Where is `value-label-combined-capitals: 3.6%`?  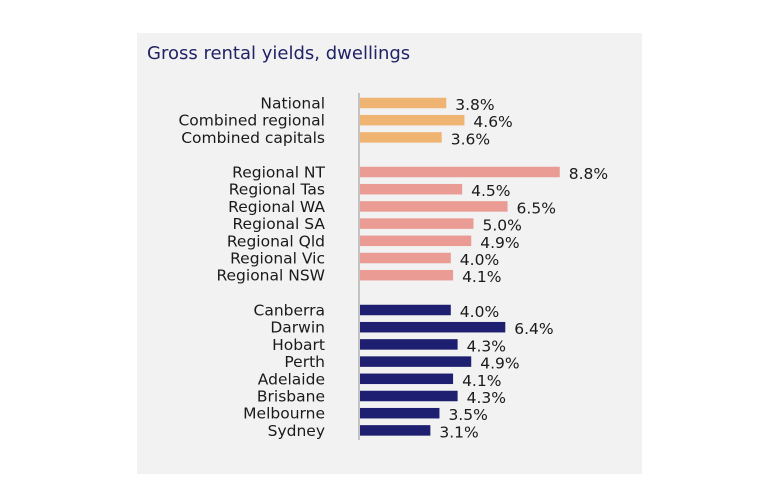 value-label-combined-capitals: 3.6% is located at coordinates (470, 139).